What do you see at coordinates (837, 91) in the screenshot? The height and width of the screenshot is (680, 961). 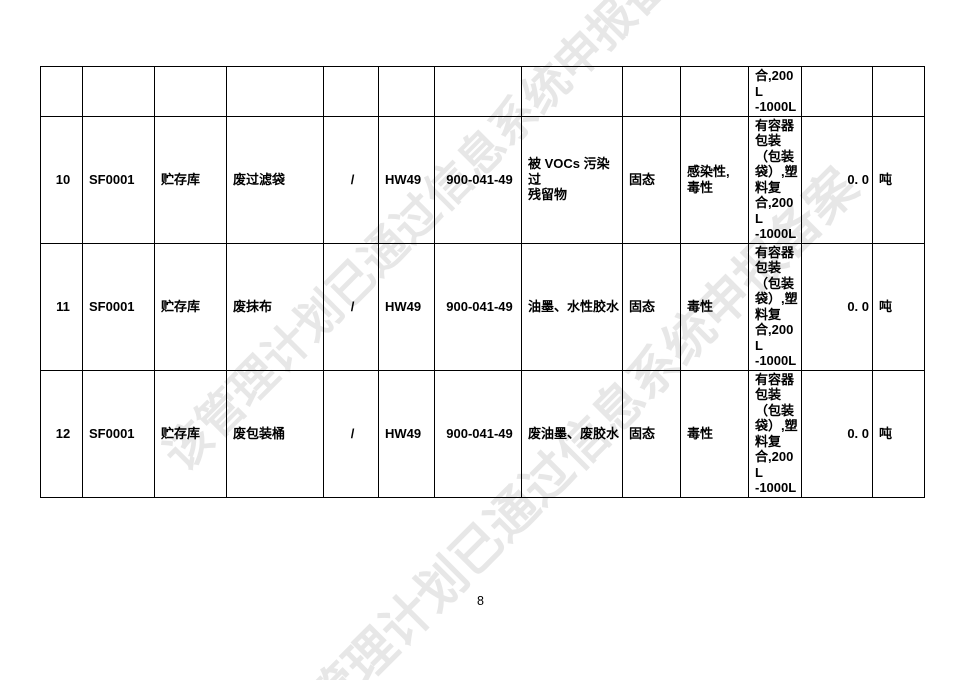 I see `carryover-amount-cell` at bounding box center [837, 91].